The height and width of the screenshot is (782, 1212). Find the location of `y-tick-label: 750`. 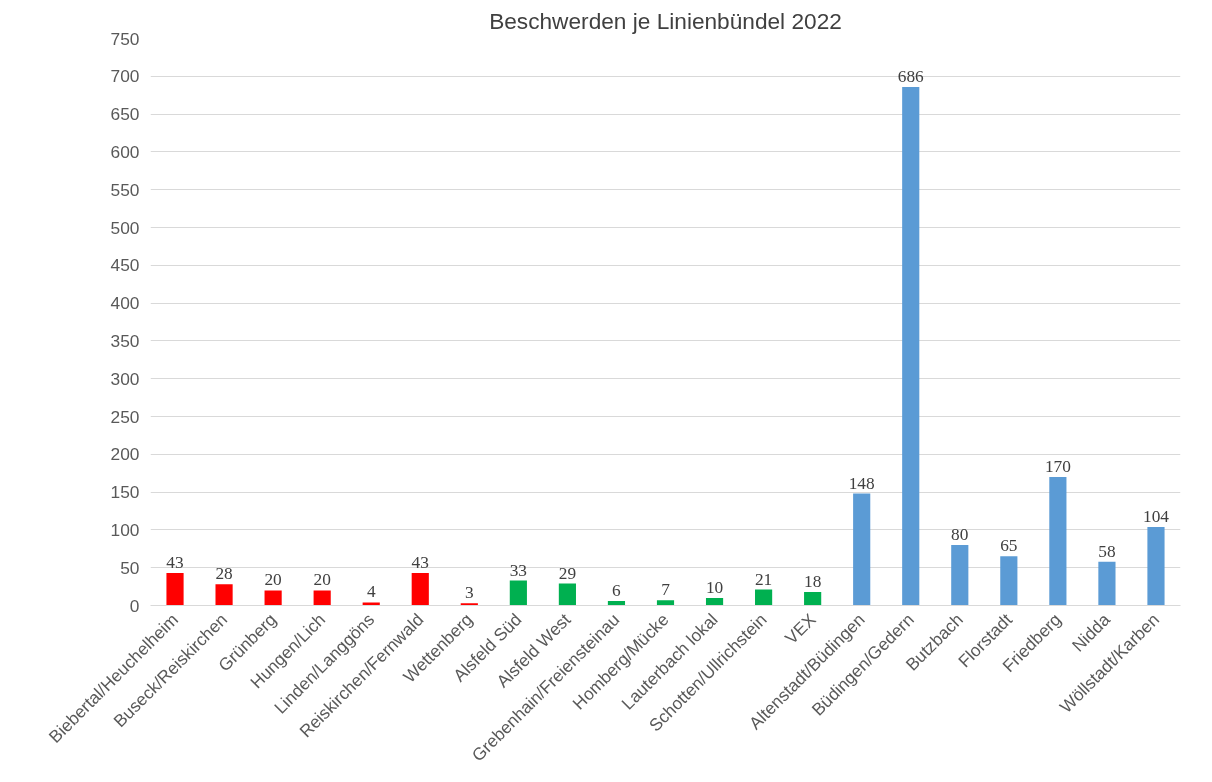

y-tick-label: 750 is located at coordinates (125, 38).